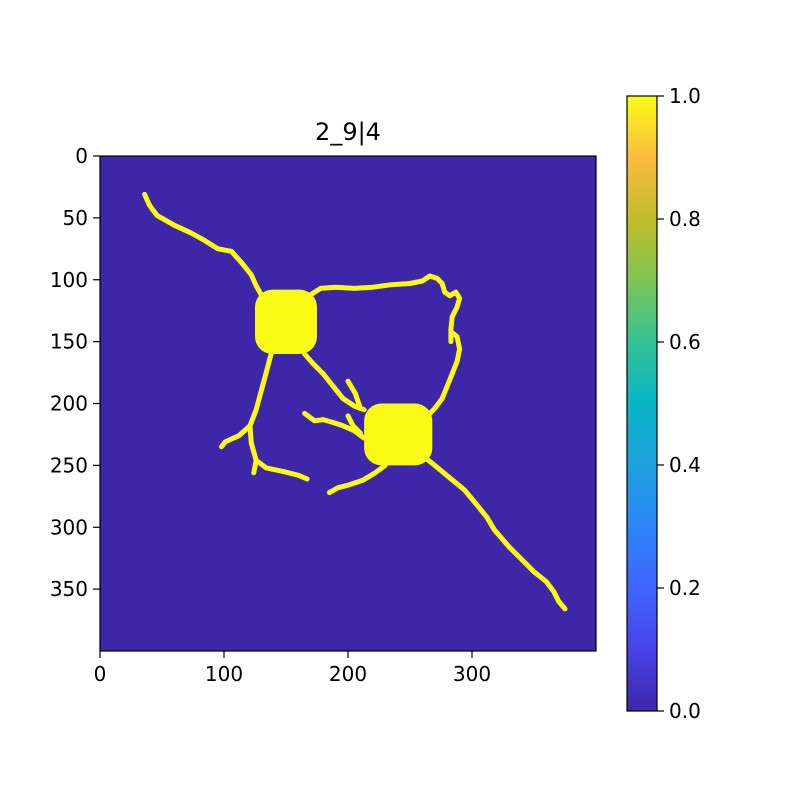  What do you see at coordinates (685, 588) in the screenshot?
I see `colorbar-tick-label: 0.2` at bounding box center [685, 588].